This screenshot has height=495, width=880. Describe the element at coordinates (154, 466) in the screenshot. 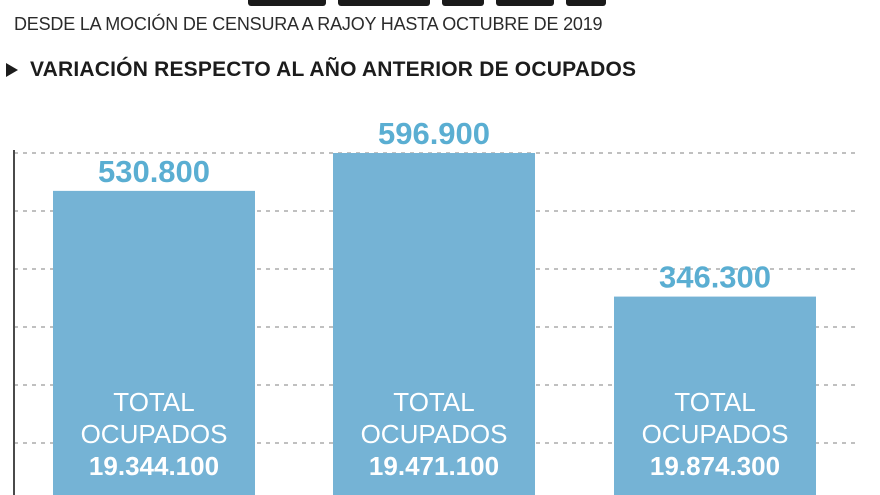

I see `bar-inner-value-1: 19.344.100` at that location.